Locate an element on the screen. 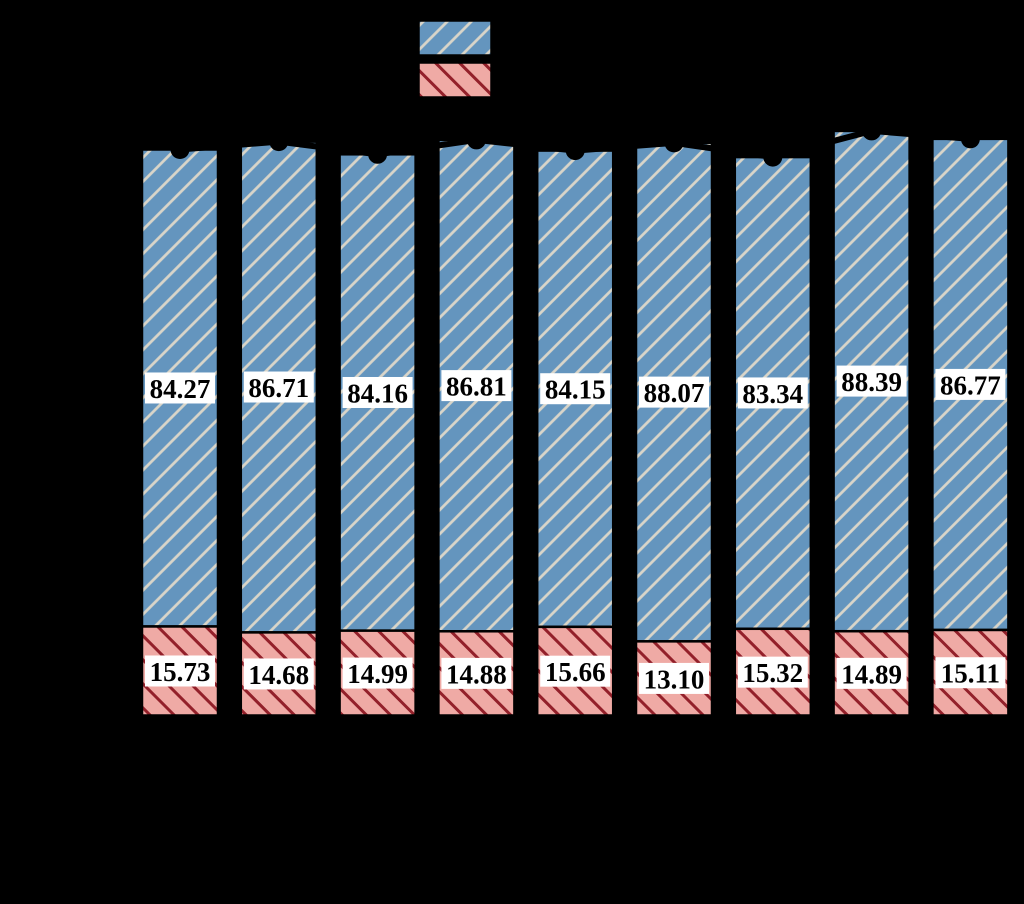 The width and height of the screenshot is (1024, 904). value-label-red-5: 15.66 is located at coordinates (575, 672).